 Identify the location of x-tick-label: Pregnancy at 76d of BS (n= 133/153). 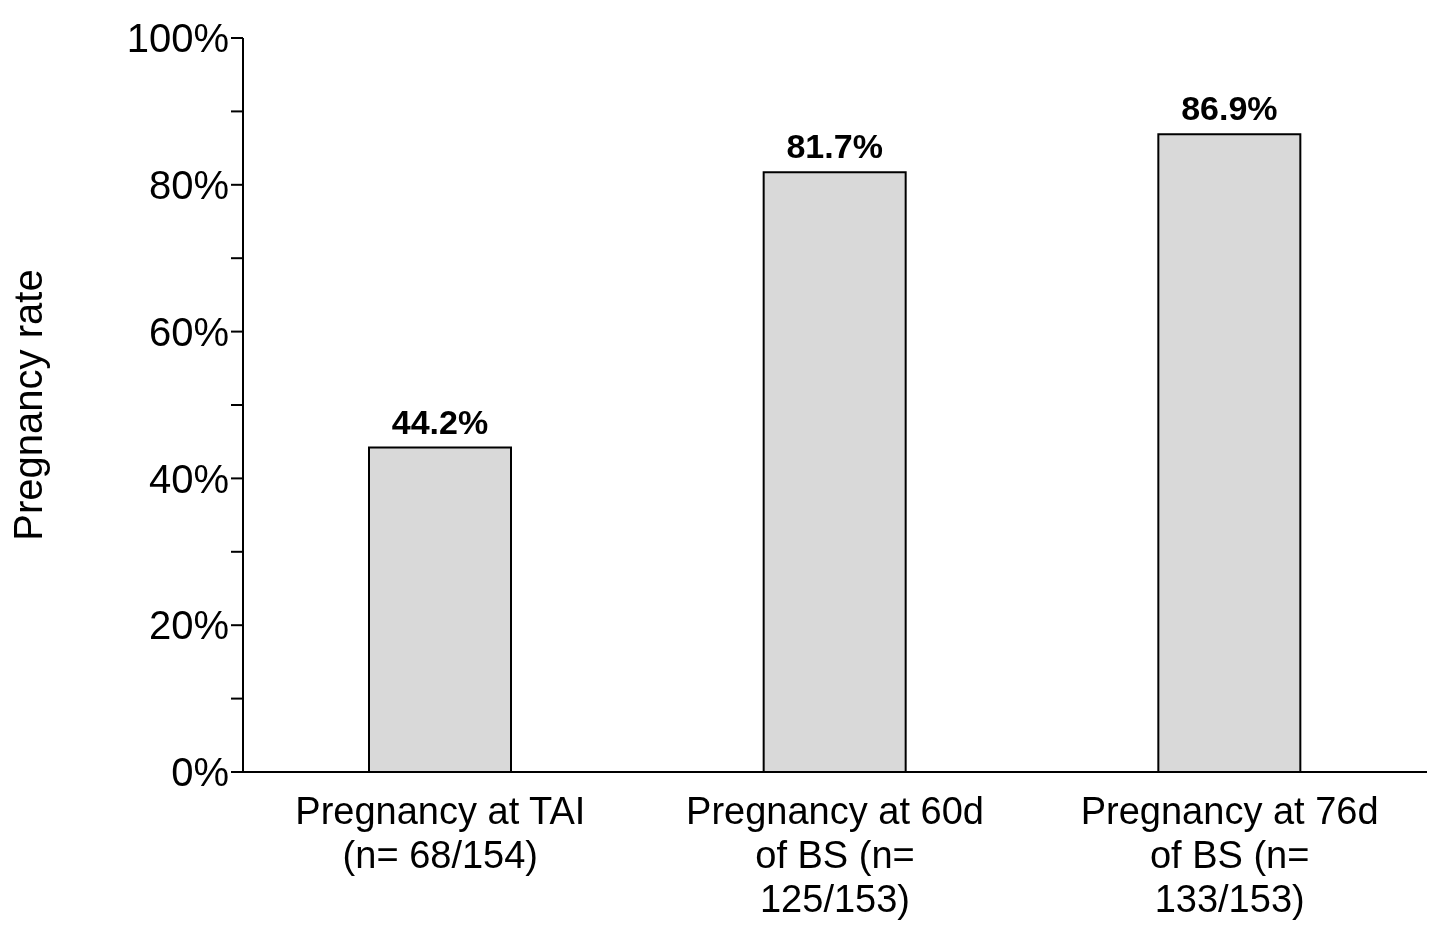
(1229, 855).